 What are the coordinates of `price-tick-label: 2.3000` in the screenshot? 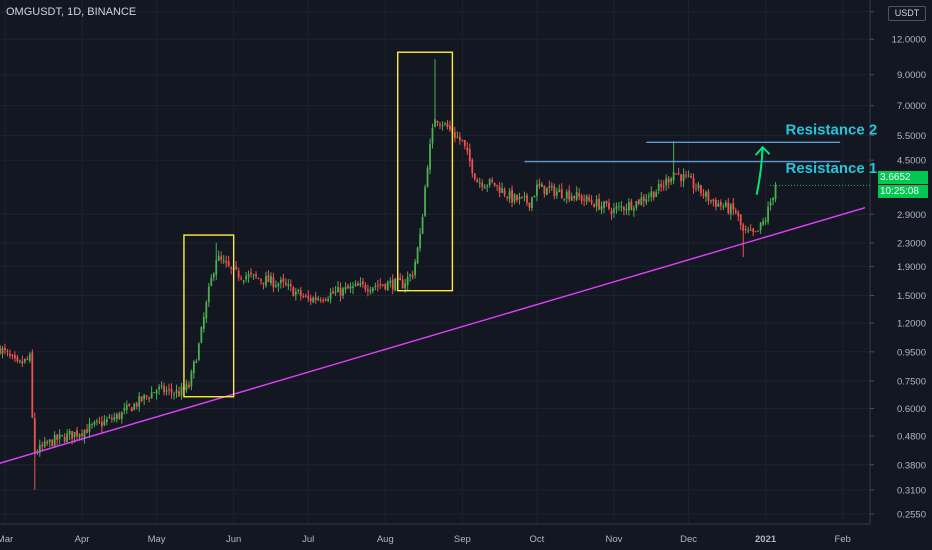 It's located at (911, 243).